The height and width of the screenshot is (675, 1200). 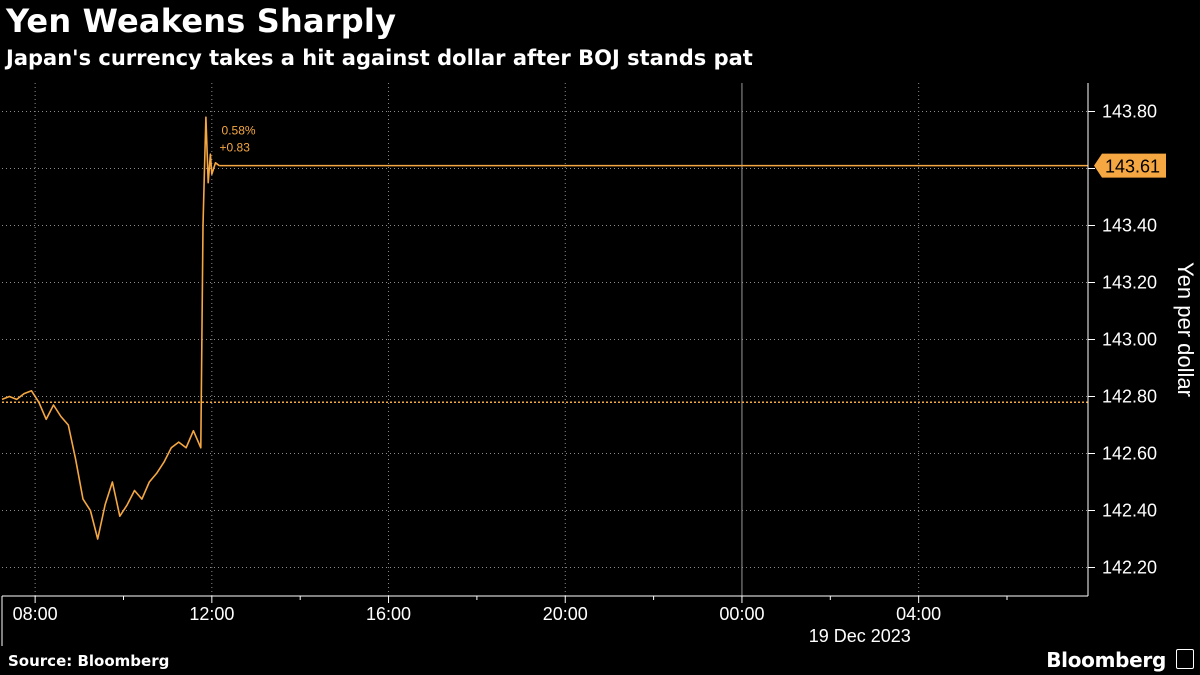 What do you see at coordinates (1129, 283) in the screenshot?
I see `y-tick-label: 143.20` at bounding box center [1129, 283].